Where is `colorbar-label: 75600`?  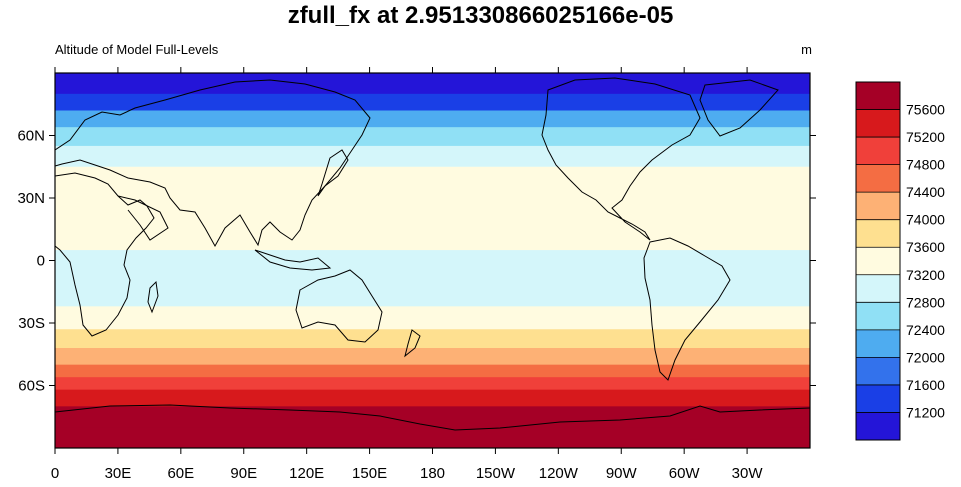 colorbar-label: 75600 is located at coordinates (925, 110).